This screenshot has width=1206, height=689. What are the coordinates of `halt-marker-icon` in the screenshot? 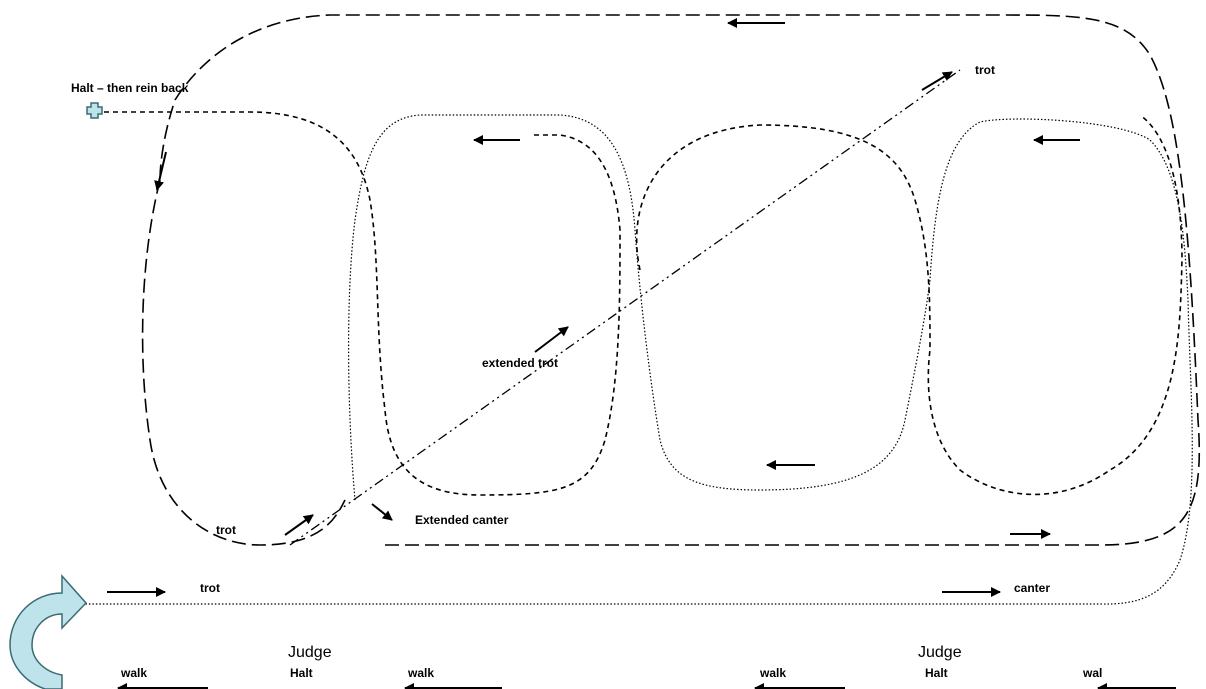 It's located at (94, 110).